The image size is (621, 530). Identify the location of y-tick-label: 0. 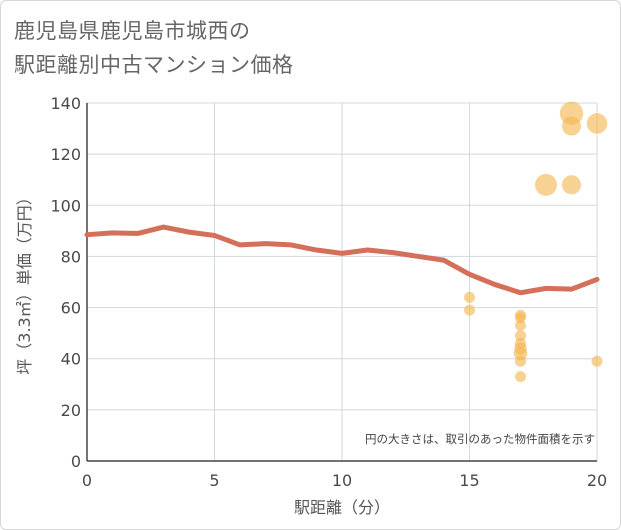
(76, 461).